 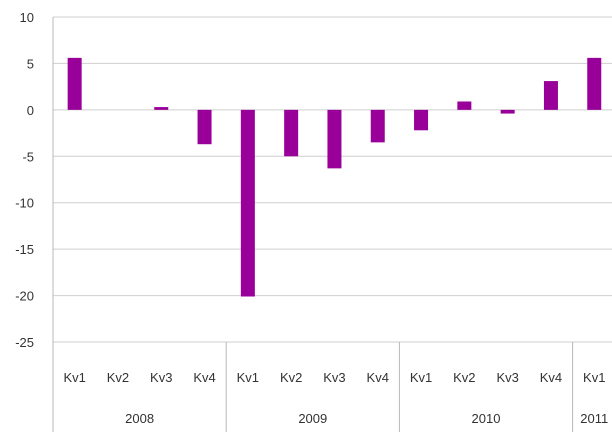 What do you see at coordinates (24, 180) in the screenshot?
I see `y-axis-tick-labels: 10 5 0 -5 -10 -15 -20 -25` at bounding box center [24, 180].